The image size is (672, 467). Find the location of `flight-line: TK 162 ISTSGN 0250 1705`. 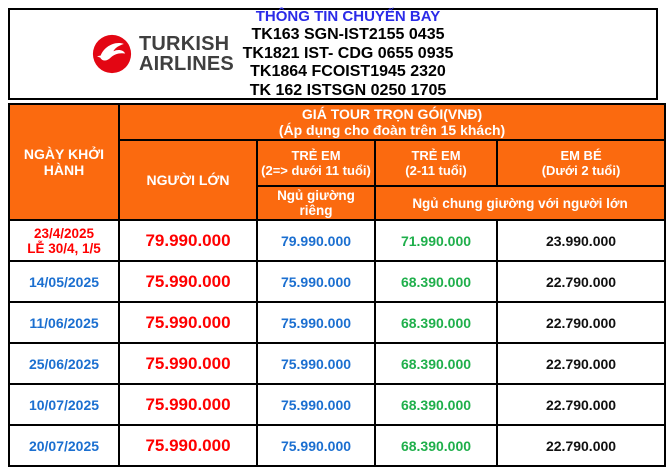

flight-line: TK 162 ISTSGN 0250 1705 is located at coordinates (348, 90).